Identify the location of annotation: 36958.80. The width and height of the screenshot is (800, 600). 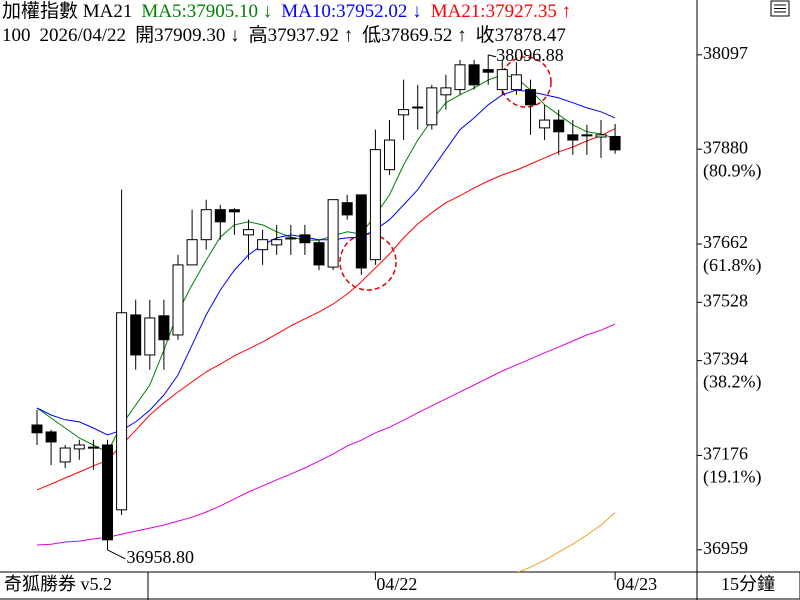
(161, 557).